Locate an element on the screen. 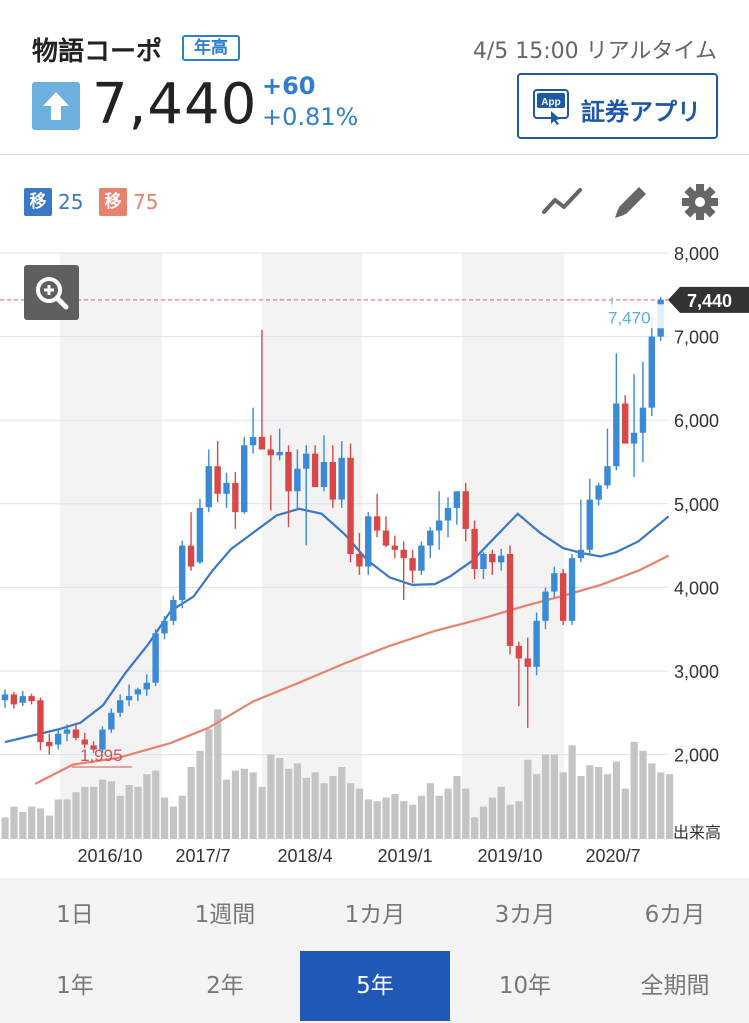 The image size is (749, 1023). zoom-in-icon is located at coordinates (52, 293).